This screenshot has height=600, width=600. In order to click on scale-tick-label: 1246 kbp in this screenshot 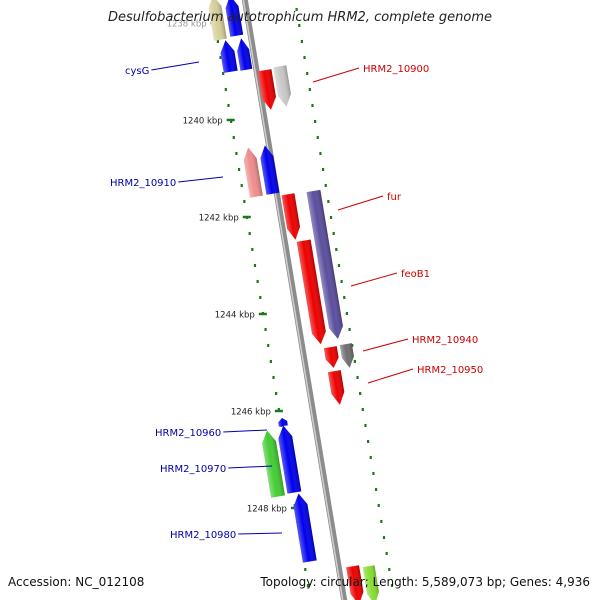, I will do `click(251, 413)`.